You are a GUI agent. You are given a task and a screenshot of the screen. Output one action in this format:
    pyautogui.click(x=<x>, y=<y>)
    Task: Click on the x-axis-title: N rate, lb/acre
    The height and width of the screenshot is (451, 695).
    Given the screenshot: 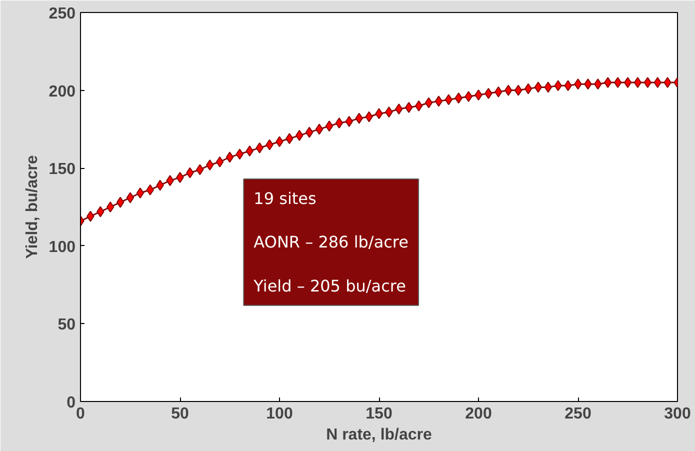 What is the action you would take?
    pyautogui.click(x=379, y=435)
    